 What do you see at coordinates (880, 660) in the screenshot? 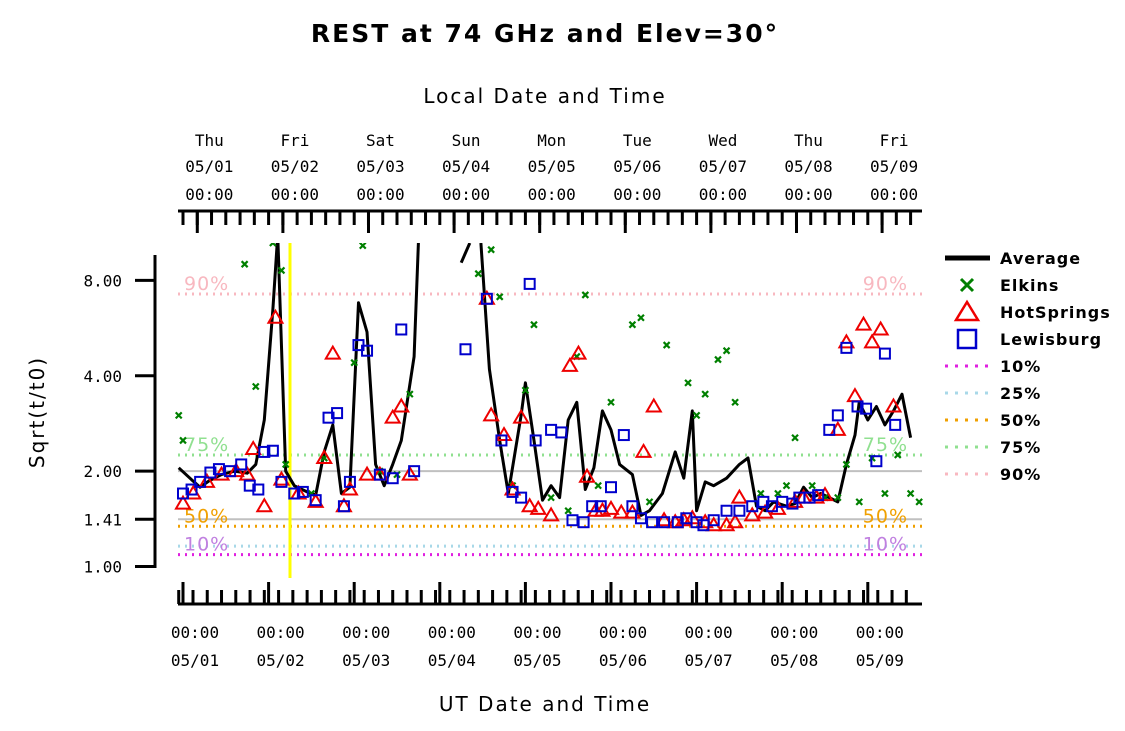
I see `bottom-tick-date: 05/09` at bounding box center [880, 660].